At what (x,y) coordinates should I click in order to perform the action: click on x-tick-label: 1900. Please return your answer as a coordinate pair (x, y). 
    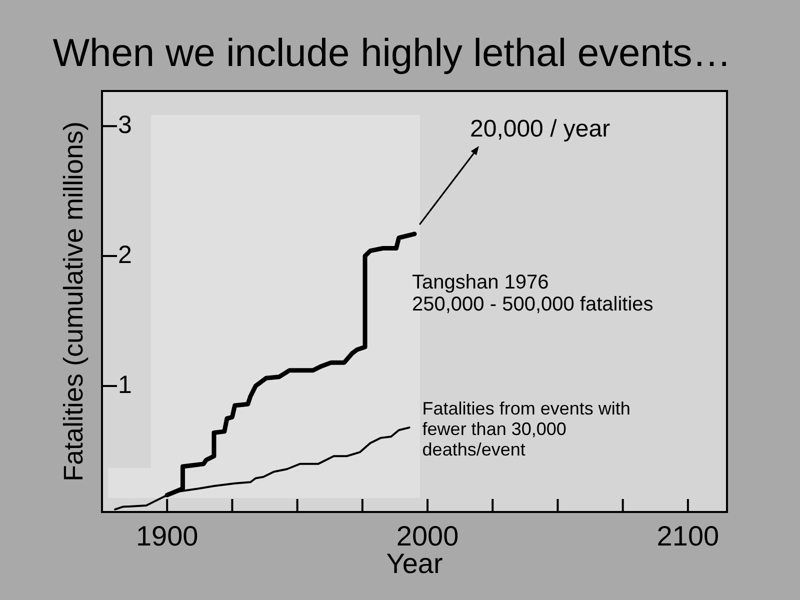
    Looking at the image, I should click on (167, 536).